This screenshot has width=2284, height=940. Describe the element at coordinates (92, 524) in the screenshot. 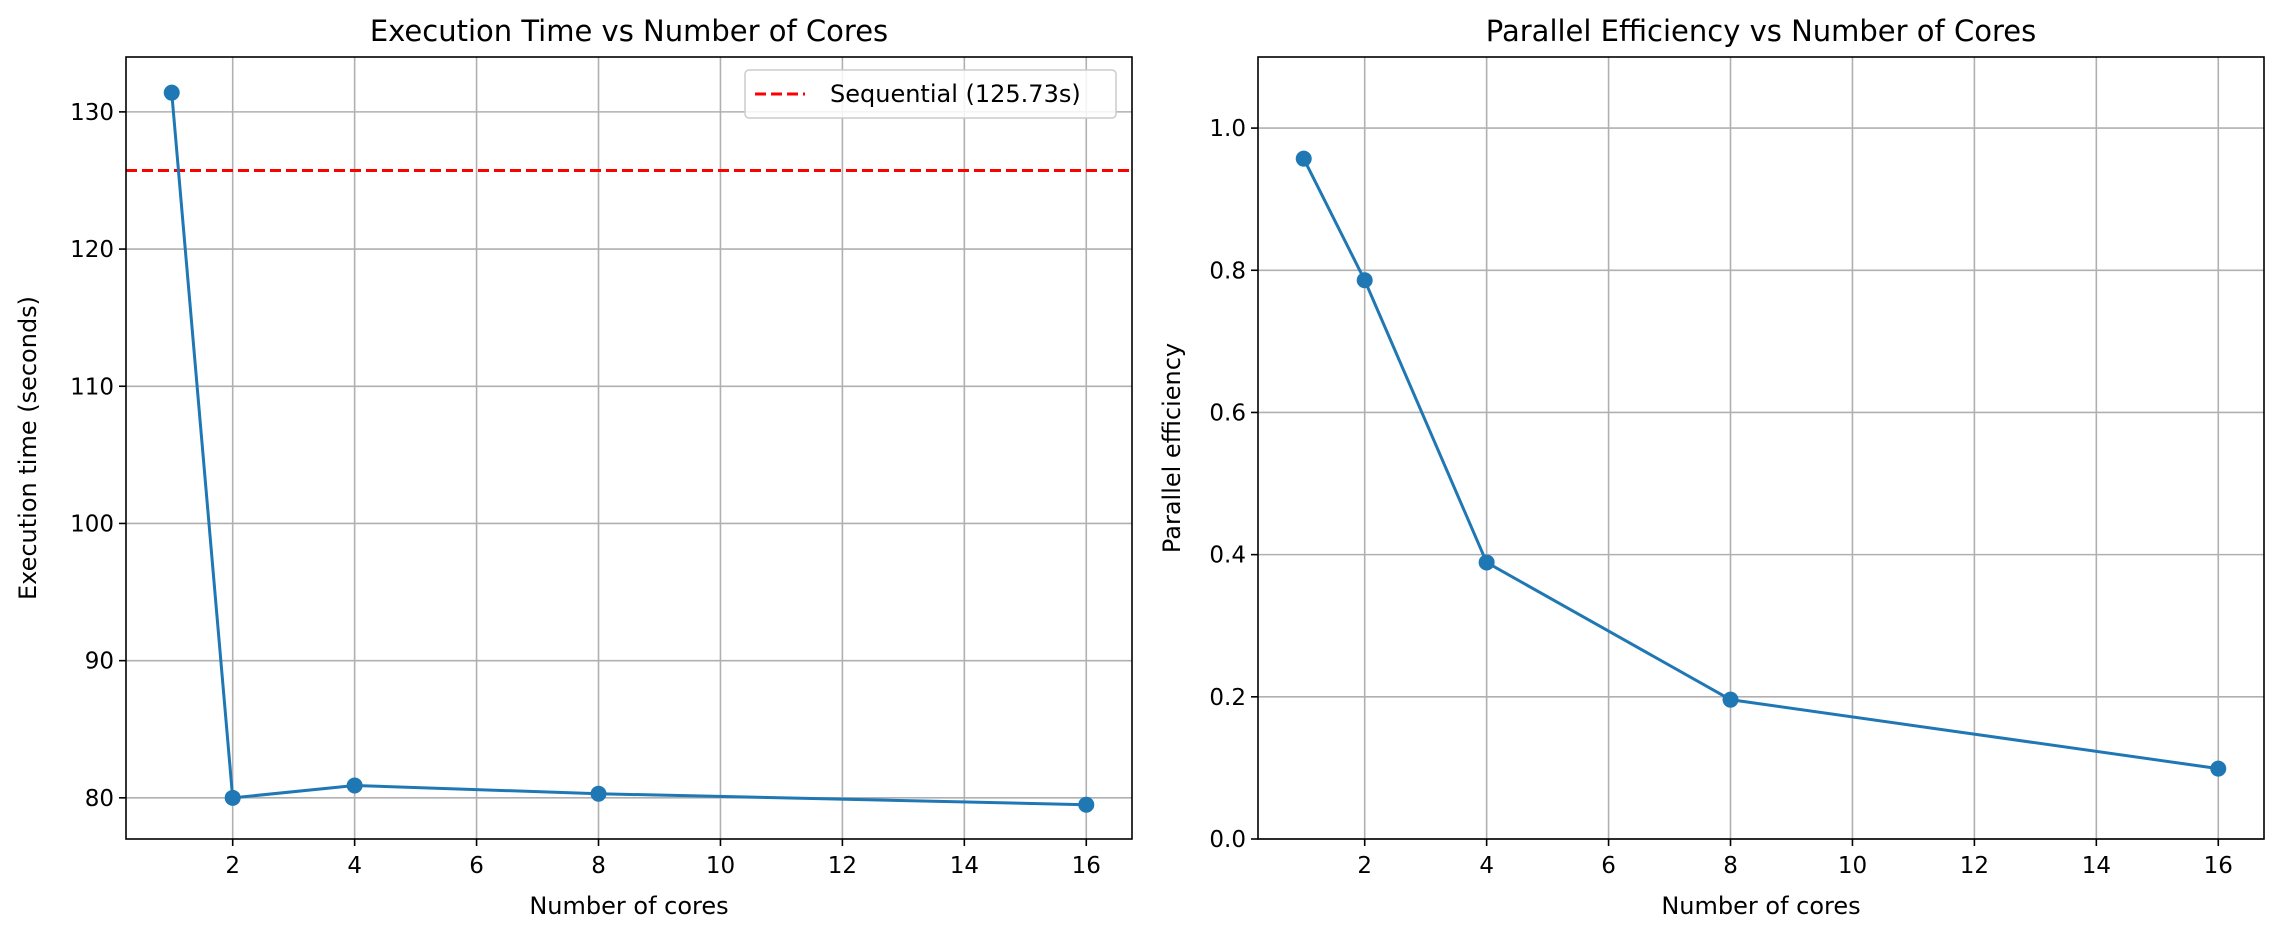

I see `y-tick-label: 100` at that location.